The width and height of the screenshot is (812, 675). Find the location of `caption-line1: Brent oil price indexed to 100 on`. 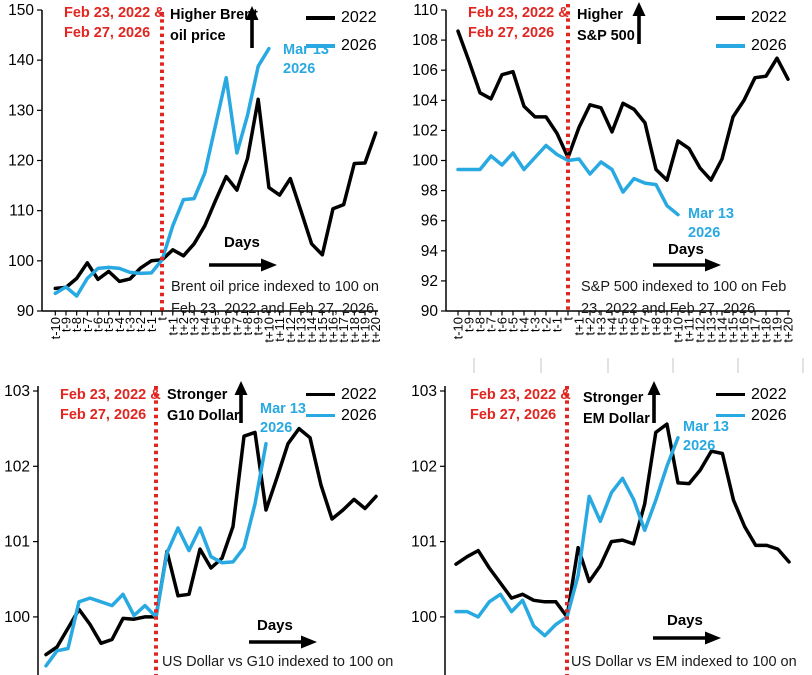

caption-line1: Brent oil price indexed to 100 on is located at coordinates (275, 287).